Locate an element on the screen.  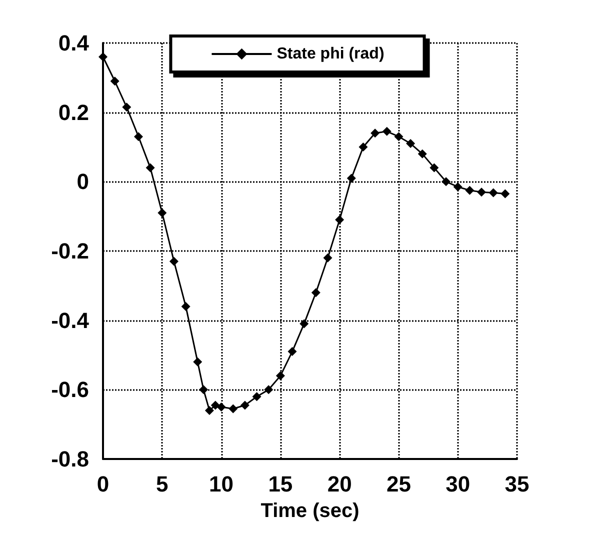
x-axis-title: Time (sec) is located at coordinates (310, 511).